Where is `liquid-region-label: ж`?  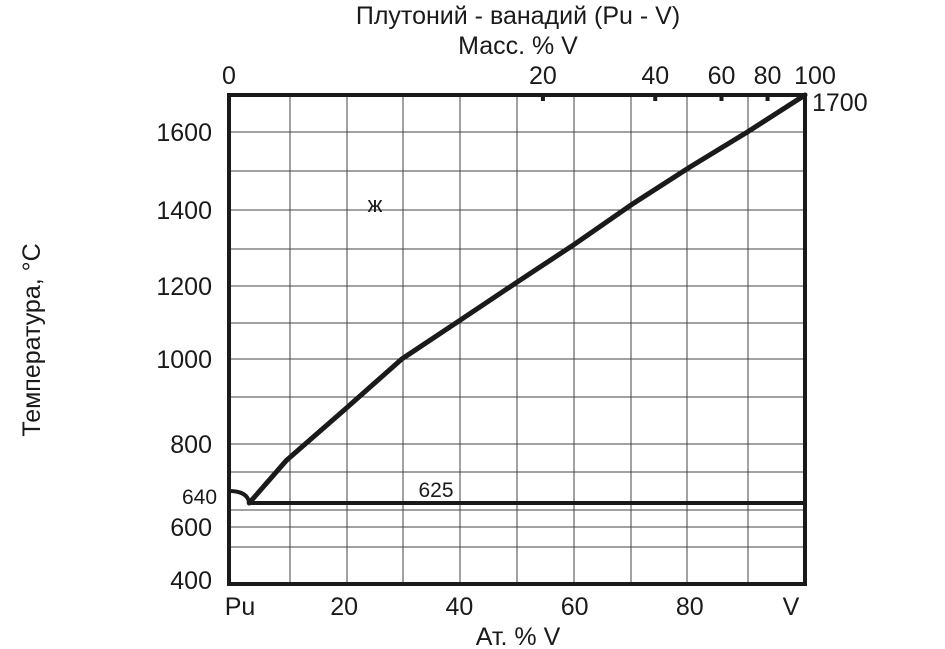
liquid-region-label: ж is located at coordinates (375, 204).